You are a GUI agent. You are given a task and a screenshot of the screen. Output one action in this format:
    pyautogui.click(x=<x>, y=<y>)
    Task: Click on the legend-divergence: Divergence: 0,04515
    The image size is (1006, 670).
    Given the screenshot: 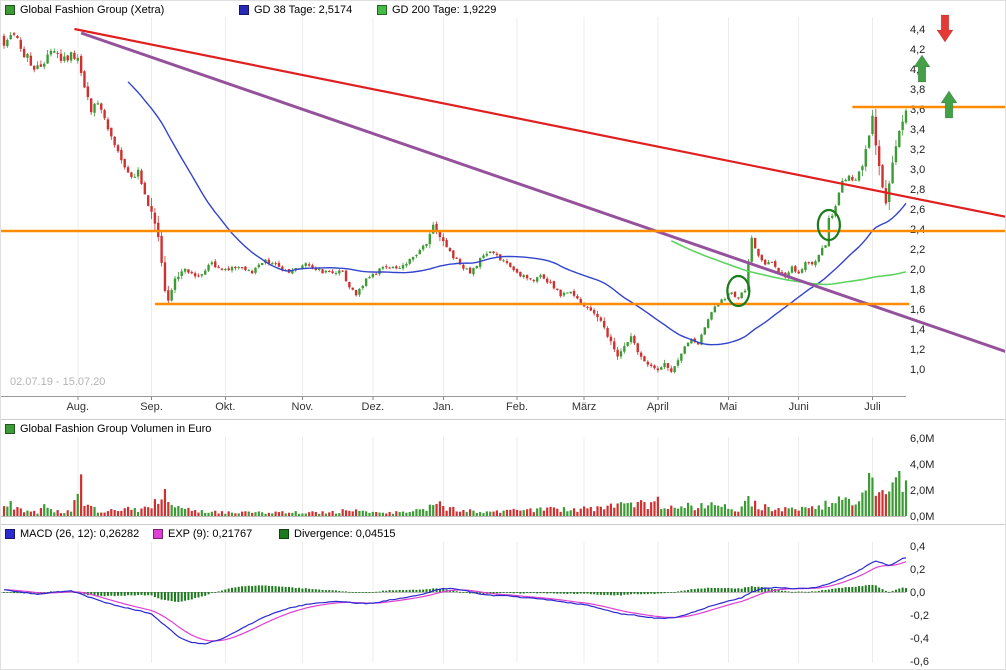 What is the action you would take?
    pyautogui.click(x=337, y=534)
    